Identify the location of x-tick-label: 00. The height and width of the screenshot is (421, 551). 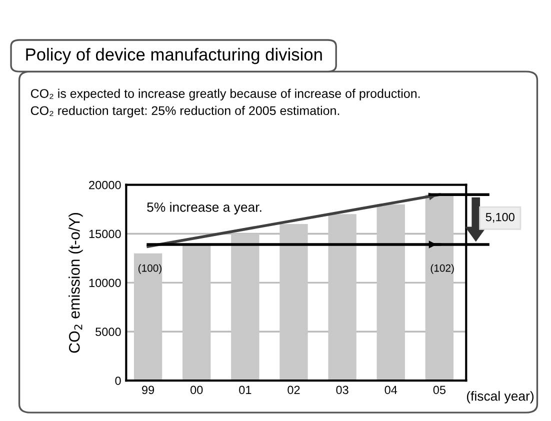
(196, 390).